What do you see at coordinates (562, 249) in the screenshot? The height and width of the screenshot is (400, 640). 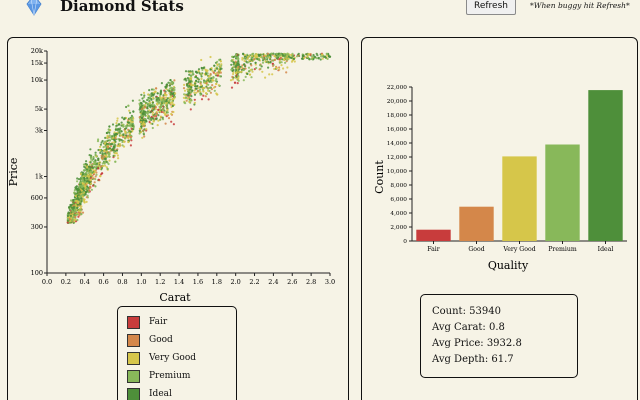 I see `bar-x-tick-label: Premium` at bounding box center [562, 249].